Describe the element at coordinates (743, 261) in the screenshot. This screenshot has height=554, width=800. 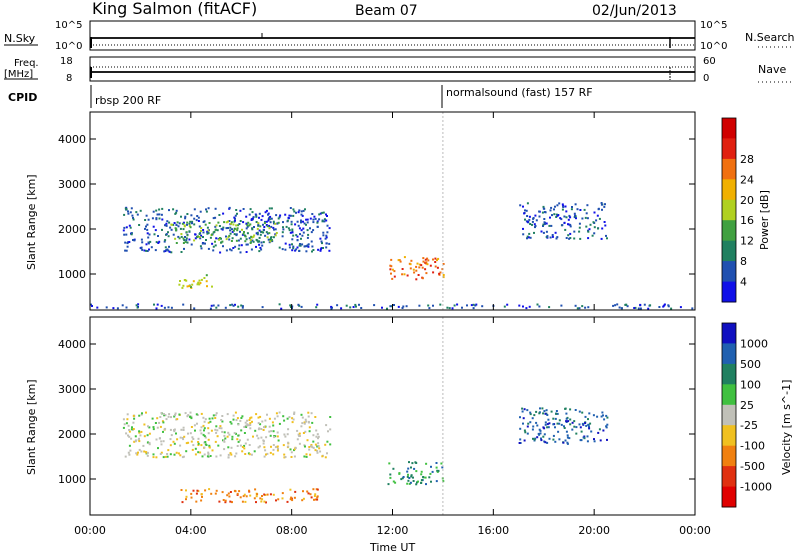
I see `power-colorbar-tick: 8` at that location.